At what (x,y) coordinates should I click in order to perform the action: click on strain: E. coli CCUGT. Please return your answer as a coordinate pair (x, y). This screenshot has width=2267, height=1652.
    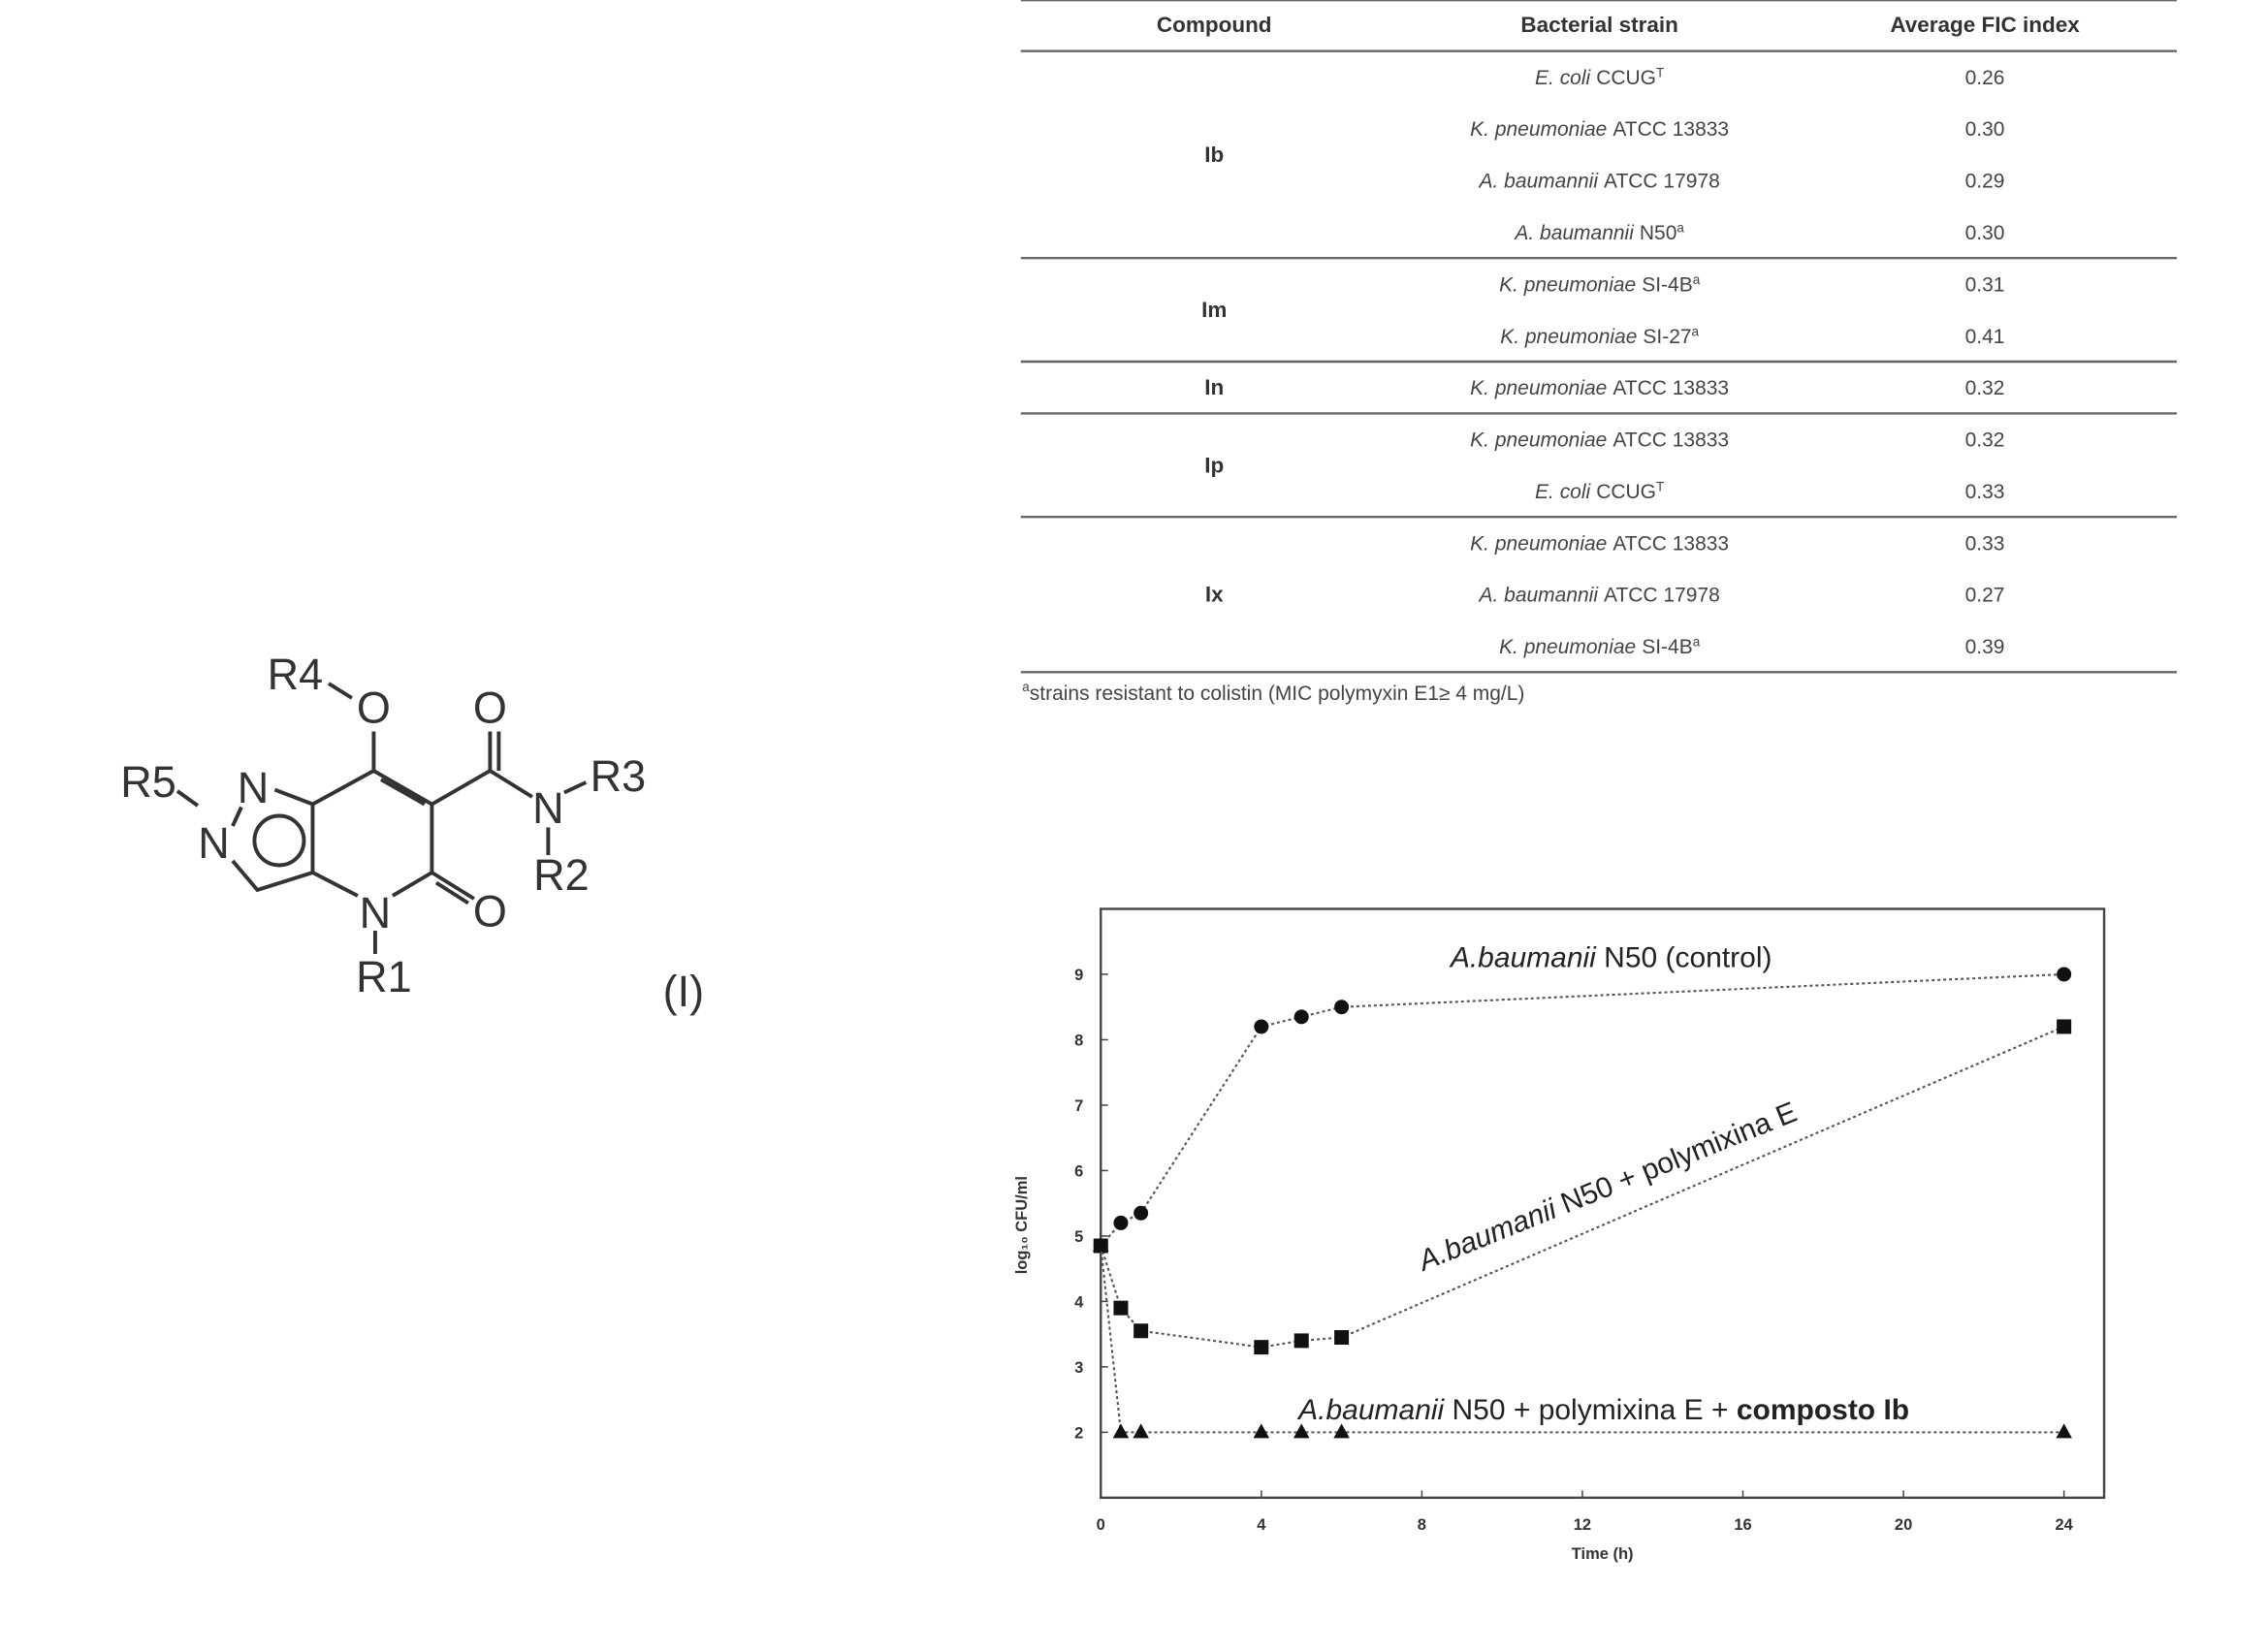
    Looking at the image, I should click on (1600, 77).